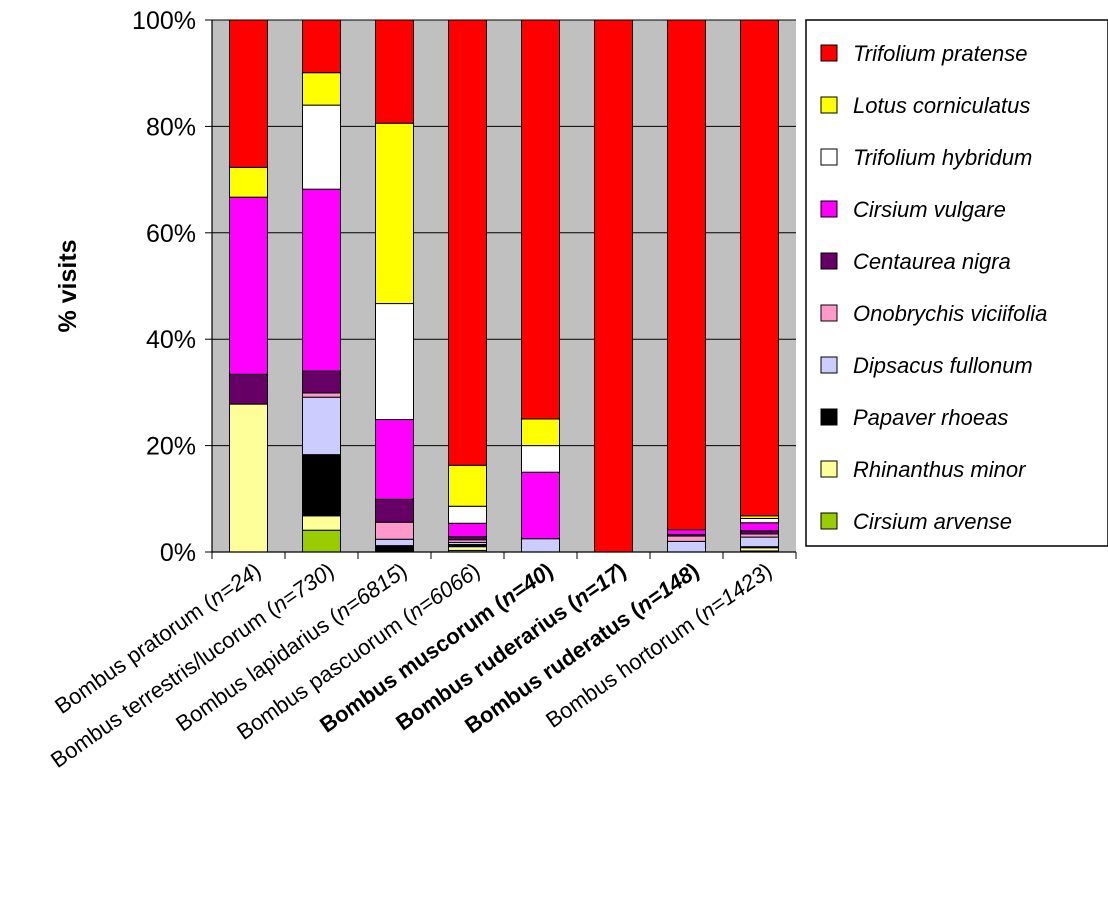 Image resolution: width=1108 pixels, height=904 pixels. What do you see at coordinates (932, 261) in the screenshot?
I see `legend-label: Centaurea nigra` at bounding box center [932, 261].